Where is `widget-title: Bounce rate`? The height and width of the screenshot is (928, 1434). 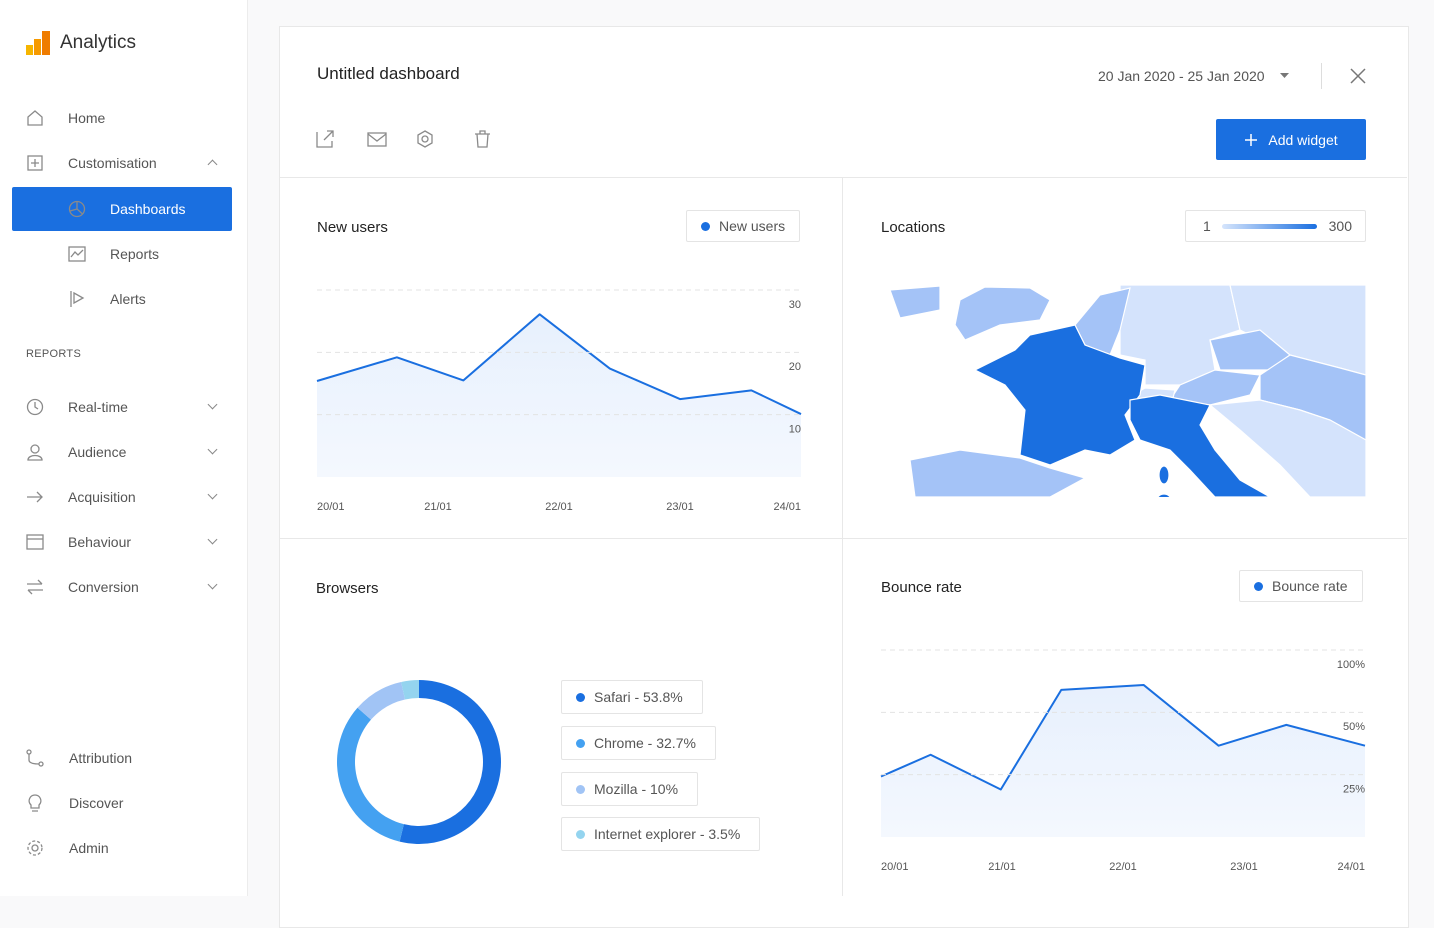
widget-title: Bounce rate is located at coordinates (921, 587).